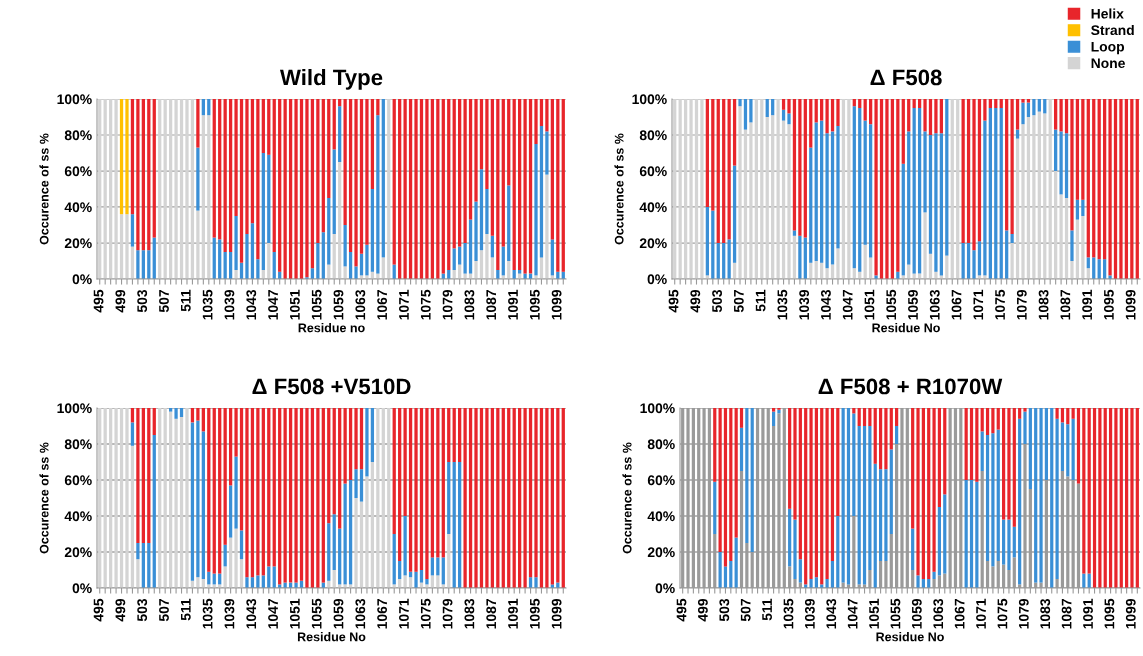  What do you see at coordinates (910, 386) in the screenshot?
I see `chart-title: Δ F508 + R1070W` at bounding box center [910, 386].